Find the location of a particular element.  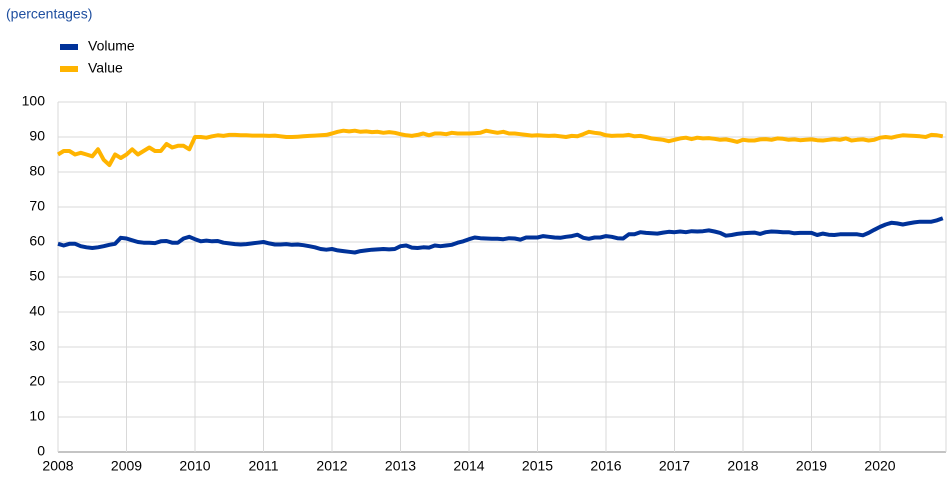

x-tick-label: 2012 is located at coordinates (331, 466).